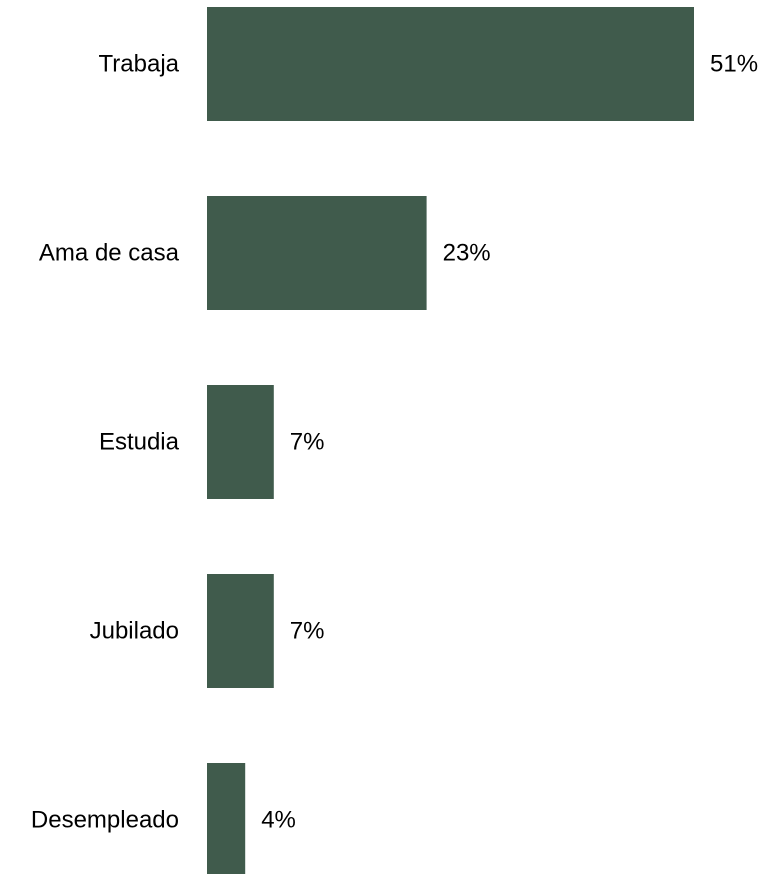 The height and width of the screenshot is (874, 780). I want to click on bar-ama-de-casa, so click(317, 253).